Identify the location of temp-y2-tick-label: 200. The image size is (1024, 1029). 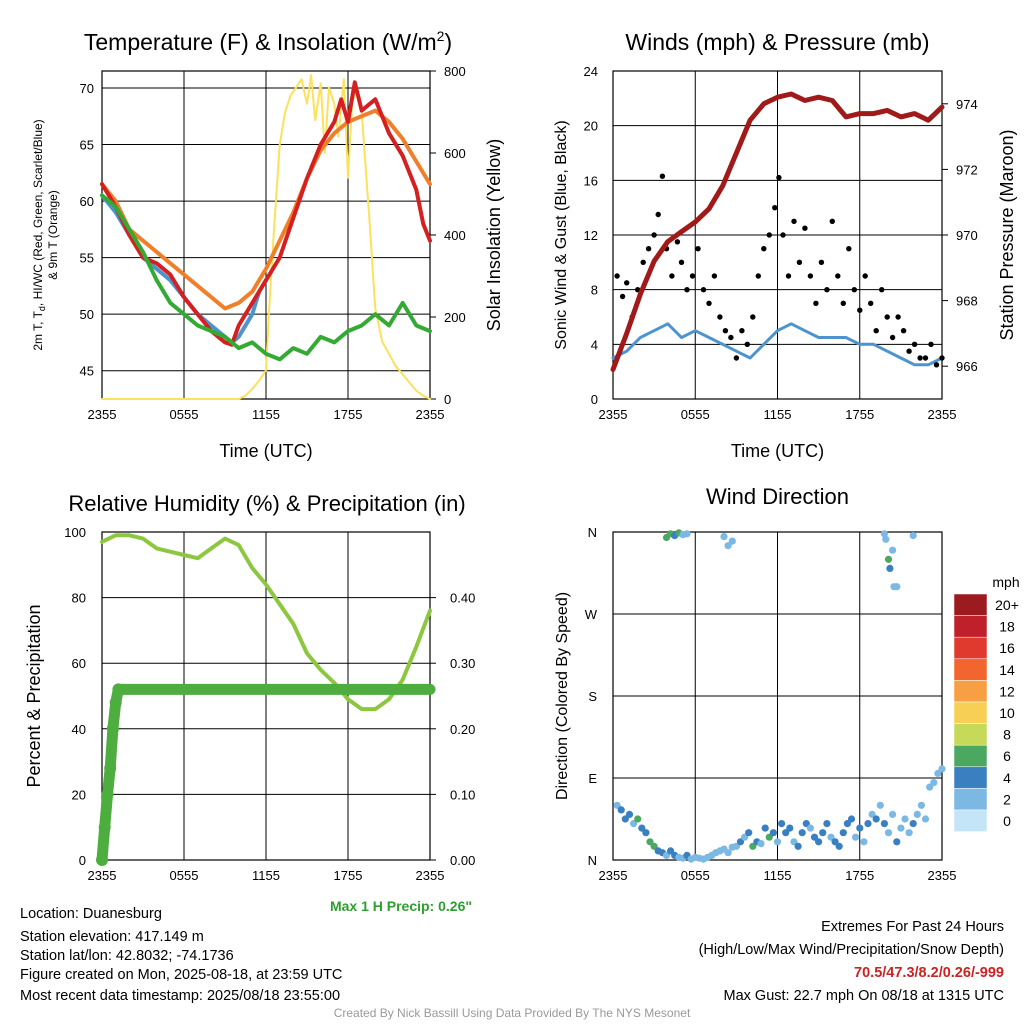
(455, 317).